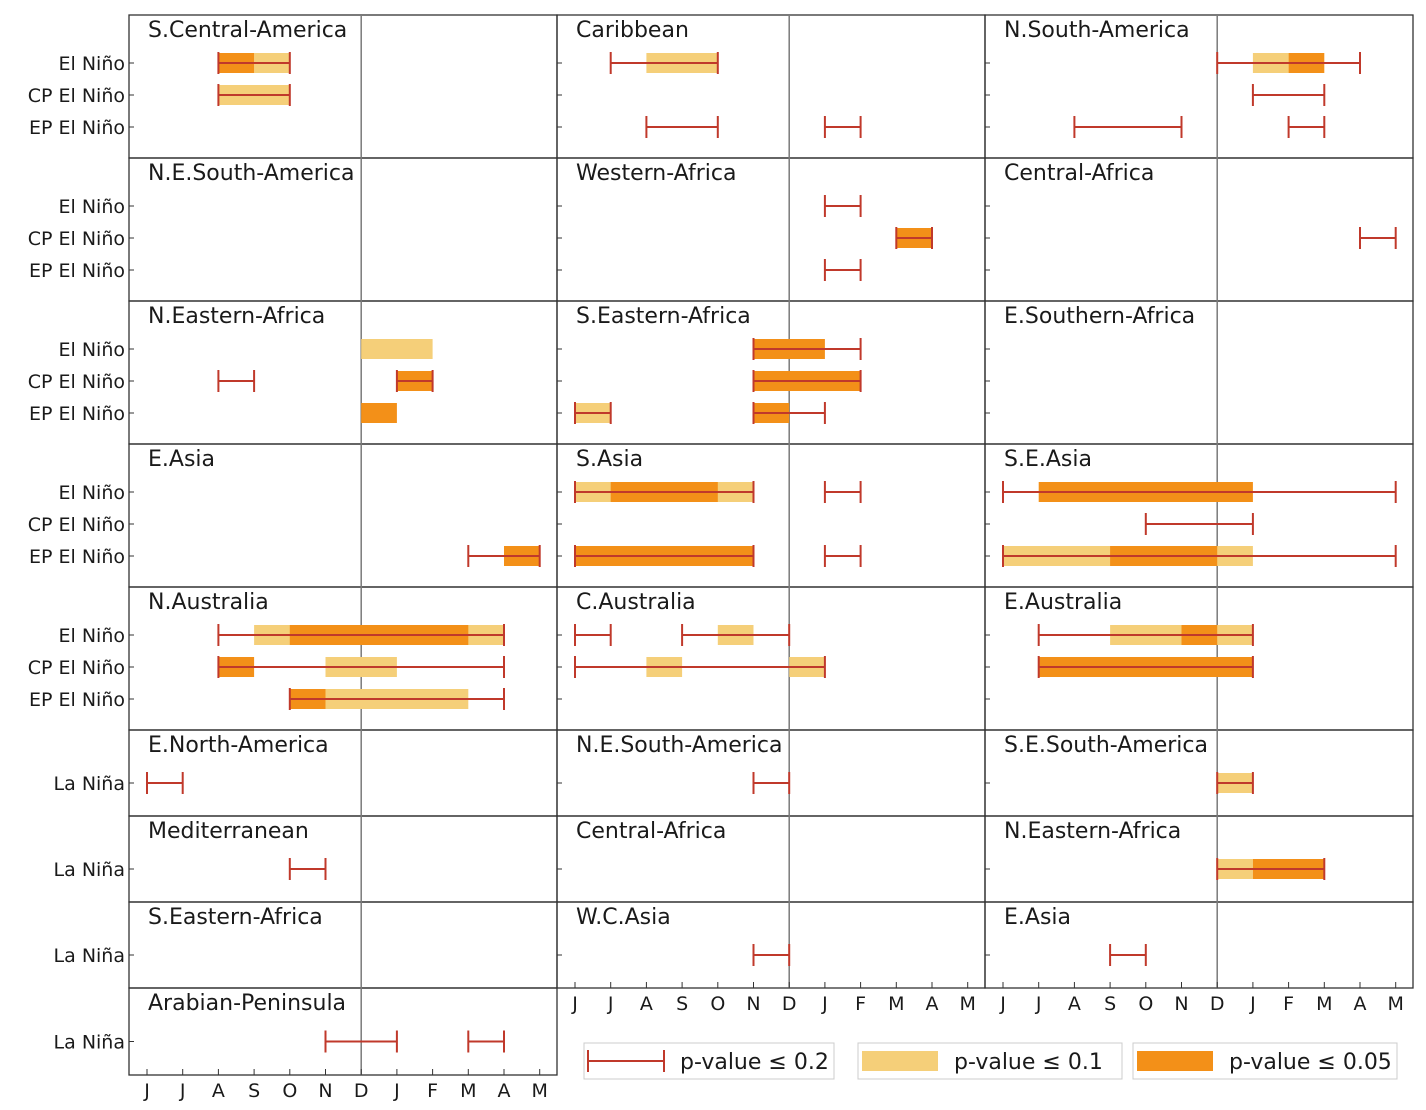 This screenshot has width=1426, height=1110. What do you see at coordinates (1097, 30) in the screenshot?
I see `panel-title: N.South-America` at bounding box center [1097, 30].